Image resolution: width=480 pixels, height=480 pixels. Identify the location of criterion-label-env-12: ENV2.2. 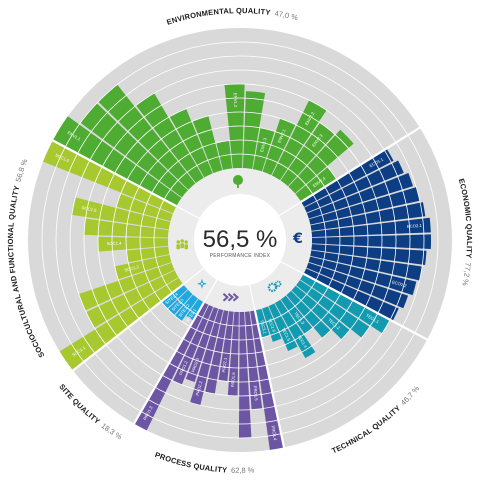
(310, 118).